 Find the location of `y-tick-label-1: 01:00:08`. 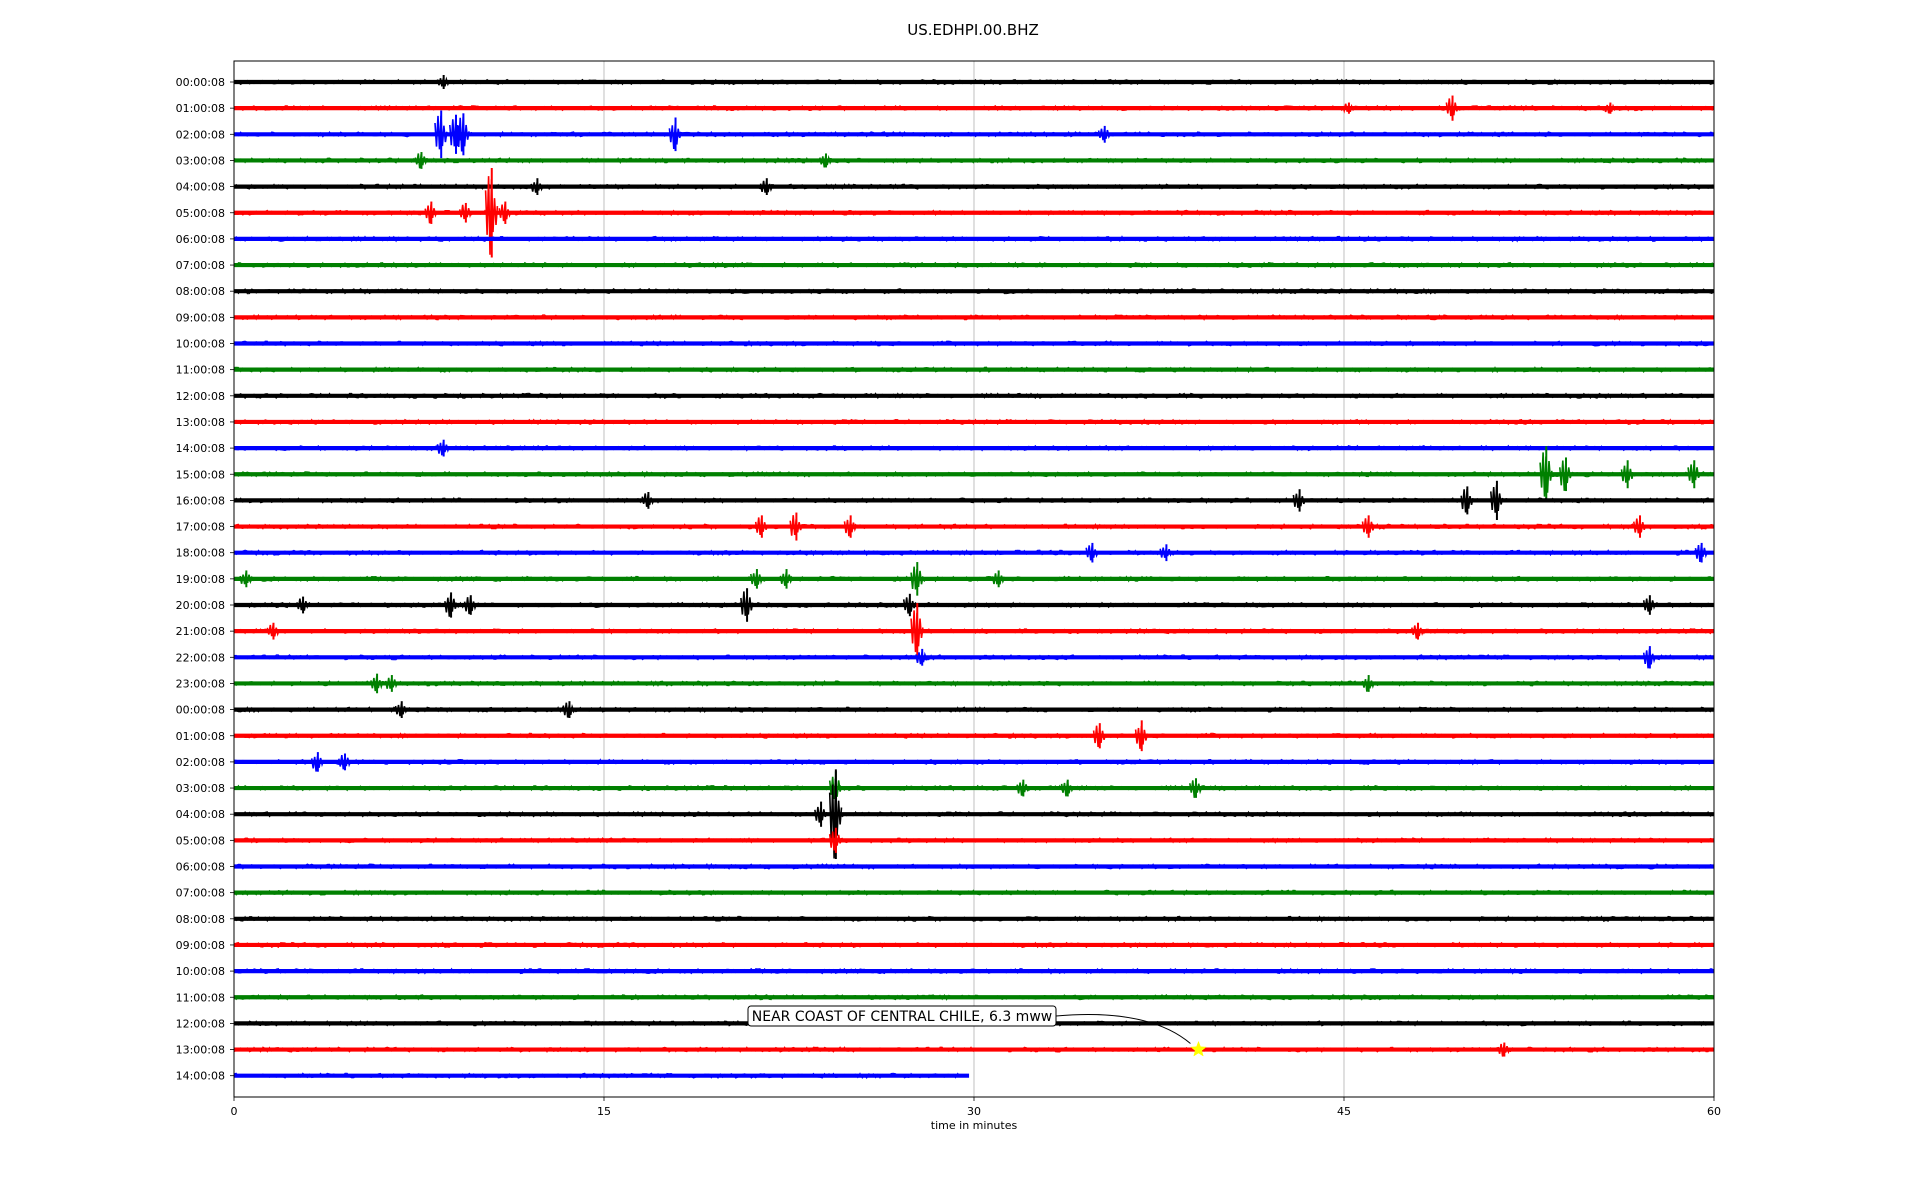

y-tick-label-1: 01:00:08 is located at coordinates (200, 108).